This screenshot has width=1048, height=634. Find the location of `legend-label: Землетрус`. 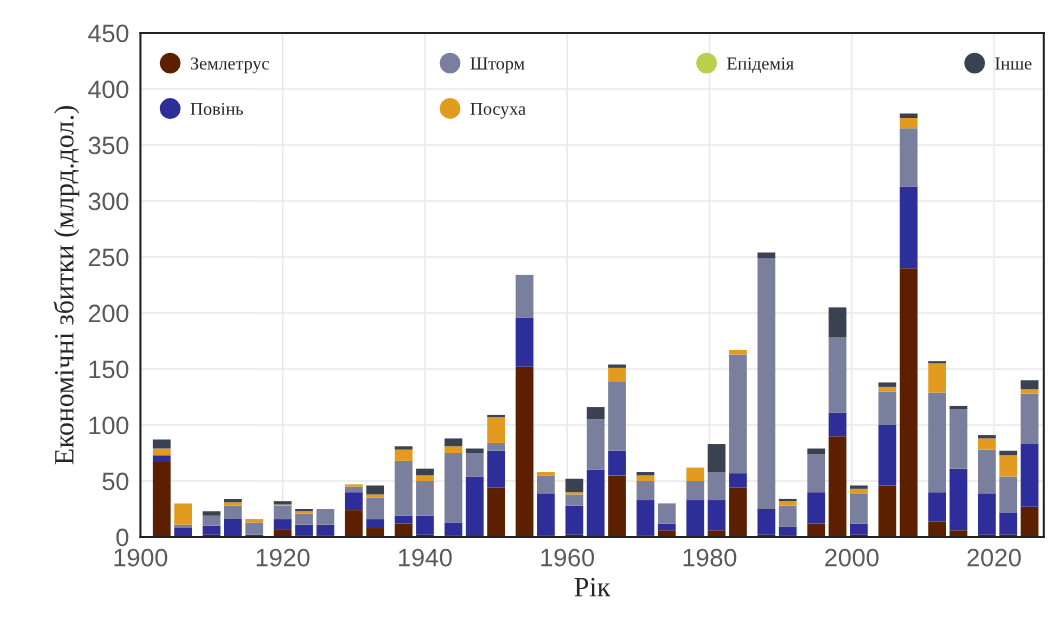

legend-label: Землетрус is located at coordinates (229, 65).